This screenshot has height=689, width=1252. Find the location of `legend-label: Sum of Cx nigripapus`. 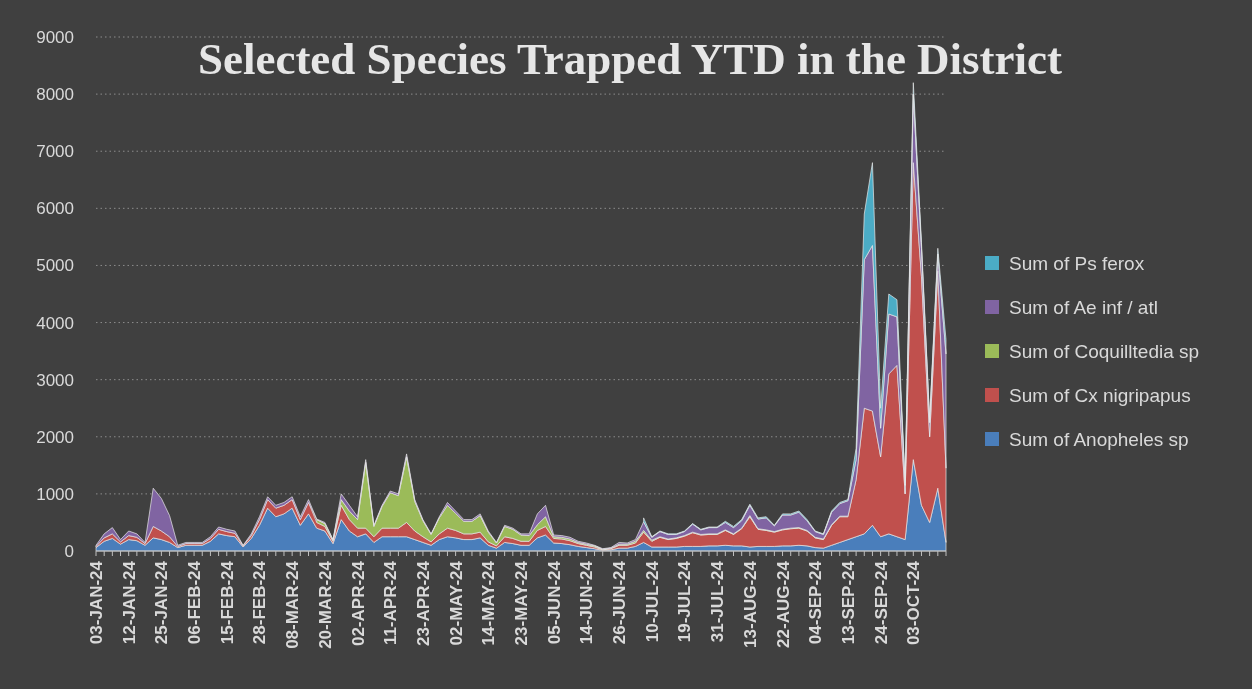

legend-label: Sum of Cx nigripapus is located at coordinates (1100, 395).